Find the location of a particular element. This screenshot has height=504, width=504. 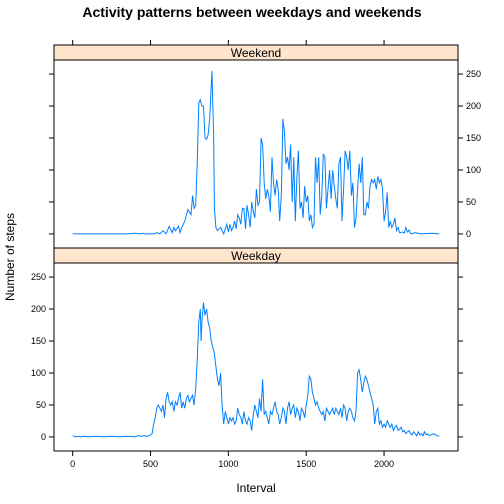

y-axis-label: Number of steps is located at coordinates (10, 257).